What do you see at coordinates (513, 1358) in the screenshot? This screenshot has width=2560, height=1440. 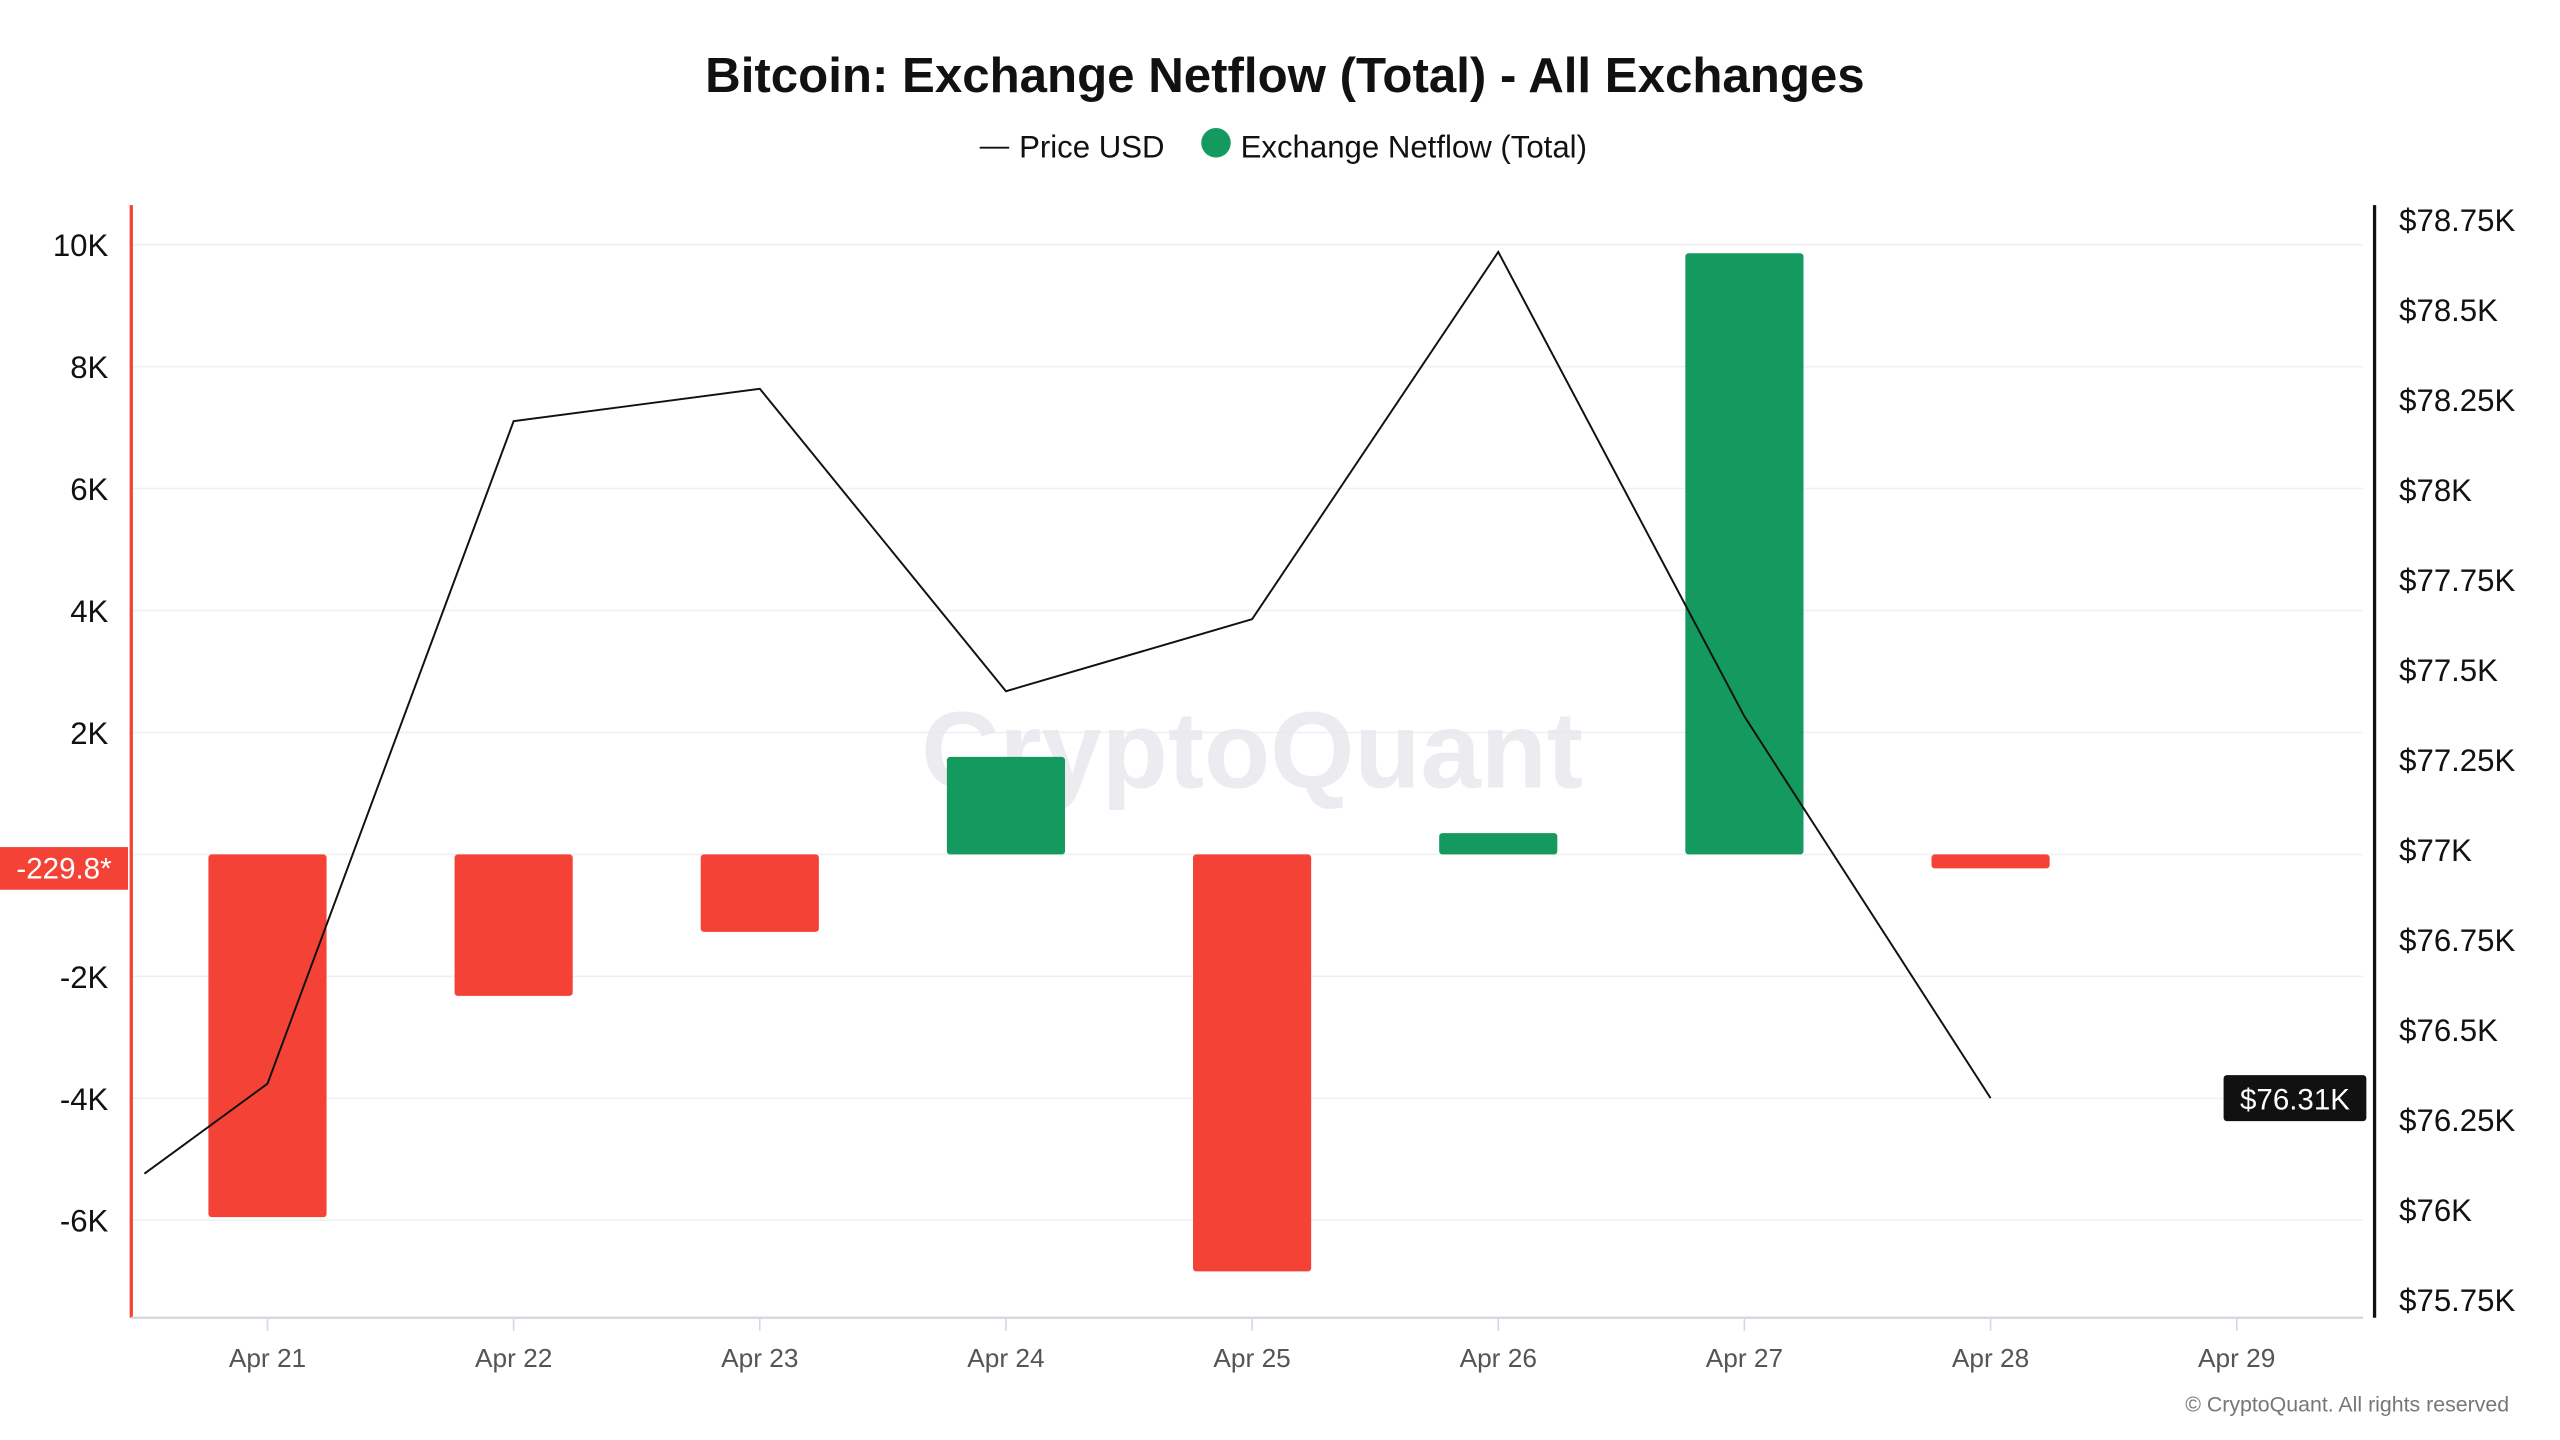 I see `x-tick-label: Apr 22` at bounding box center [513, 1358].